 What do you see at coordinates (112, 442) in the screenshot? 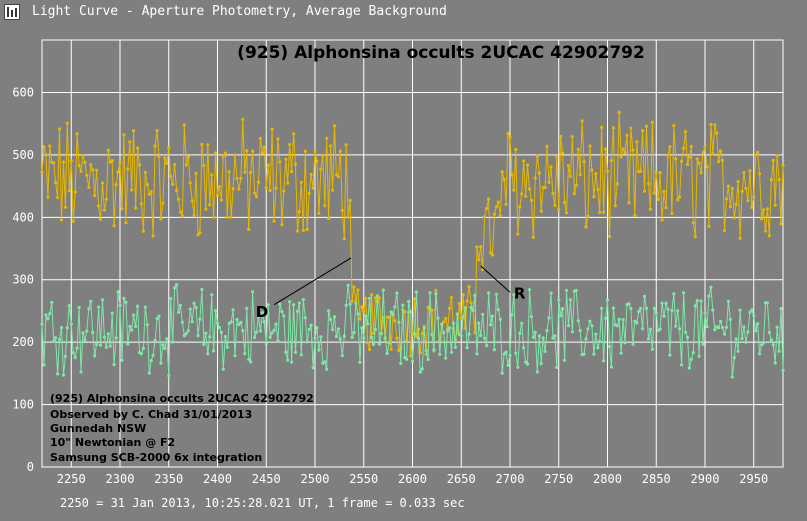
I see `info-line: 10" Newtonian @ F2` at bounding box center [112, 442].